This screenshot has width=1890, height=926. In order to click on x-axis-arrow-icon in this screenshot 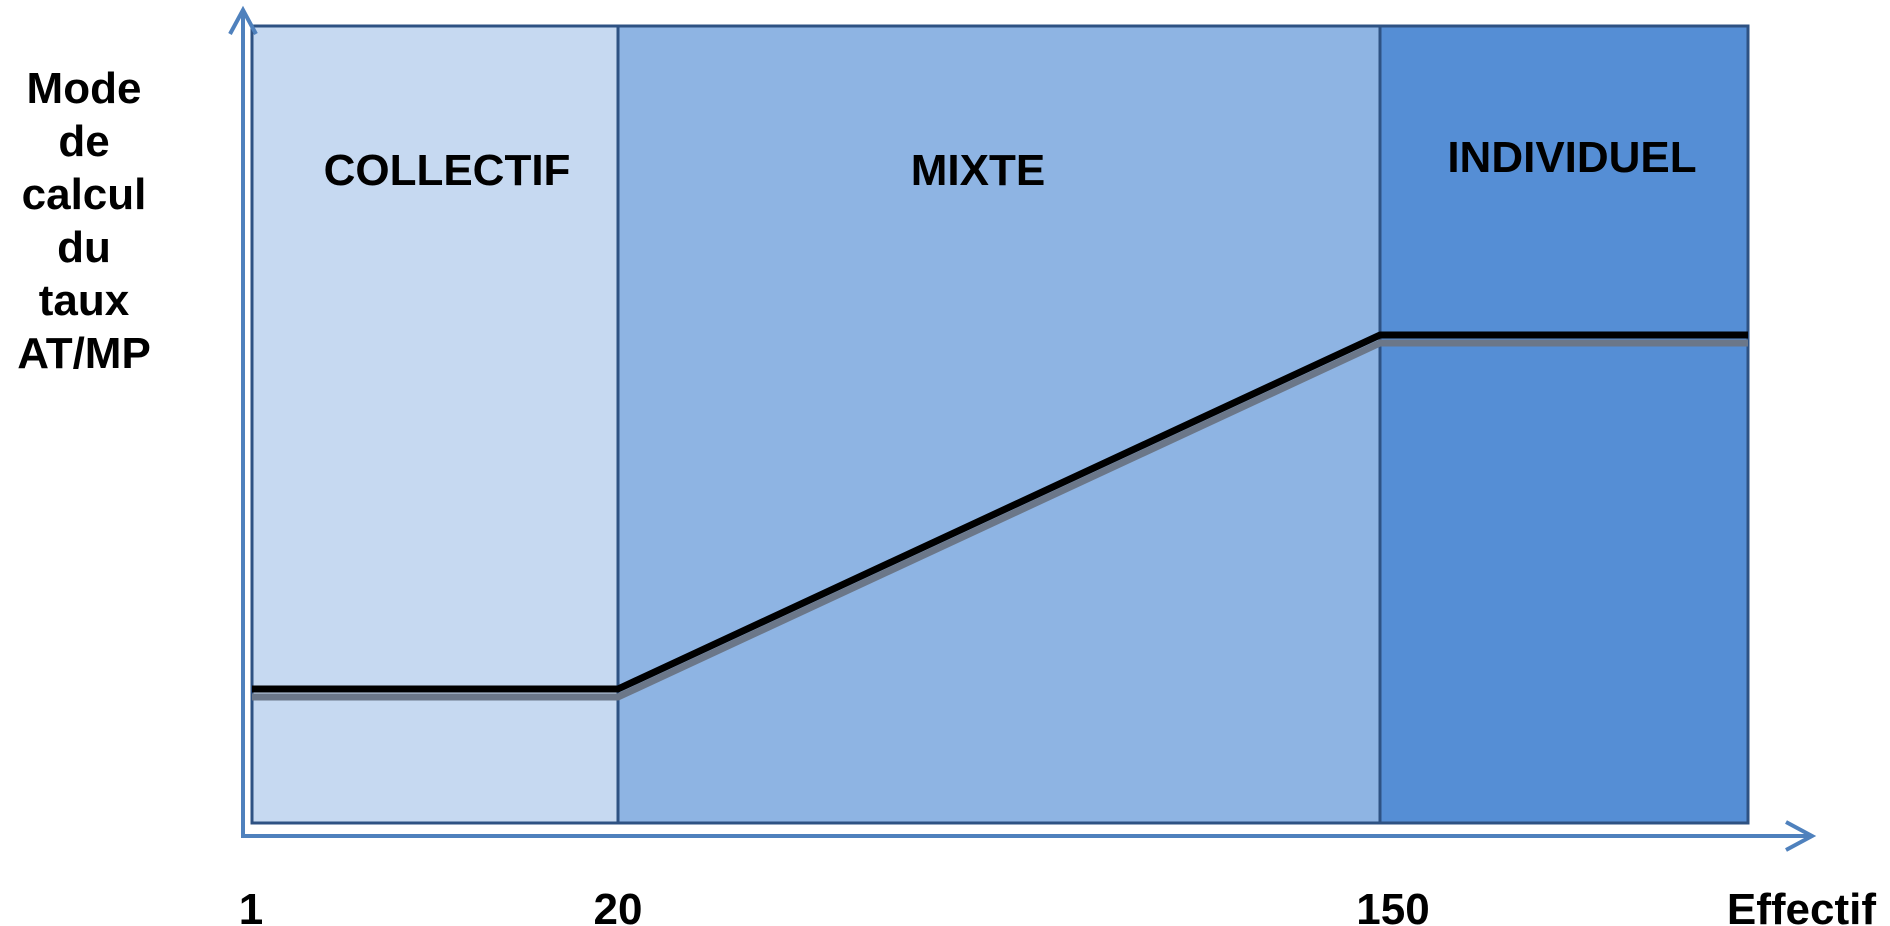, I will do `click(1801, 836)`.